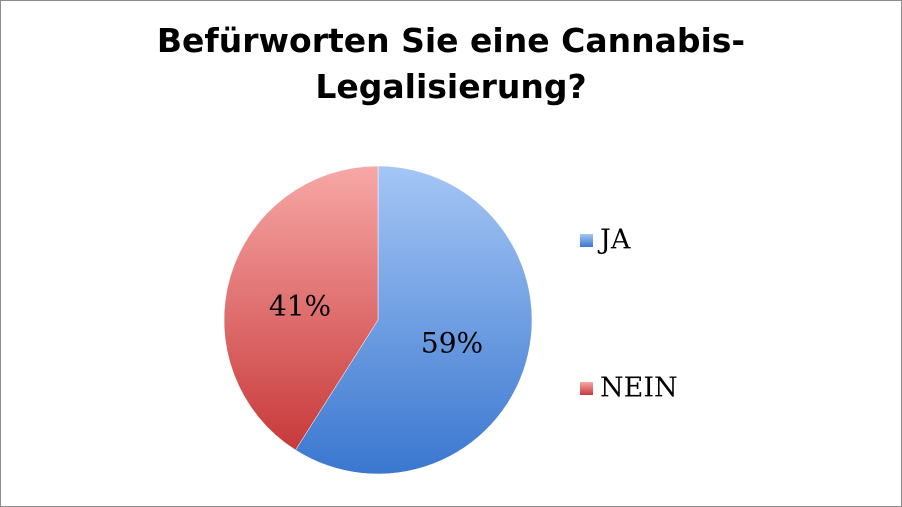 The image size is (902, 507). Describe the element at coordinates (451, 40) in the screenshot. I see `chart-title-line-1: Befürworten Sie eine Cannabis-` at that location.